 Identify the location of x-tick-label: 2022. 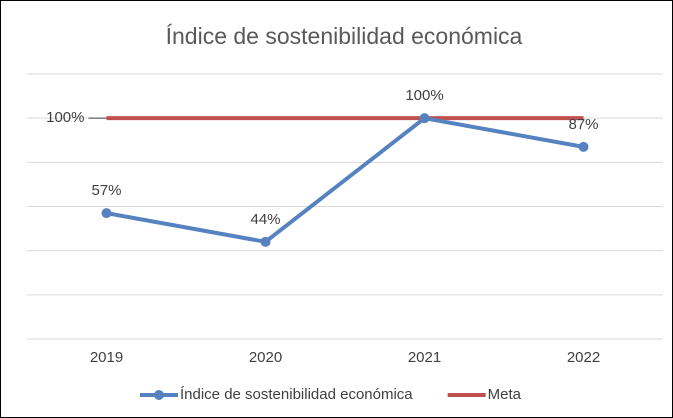
(583, 357).